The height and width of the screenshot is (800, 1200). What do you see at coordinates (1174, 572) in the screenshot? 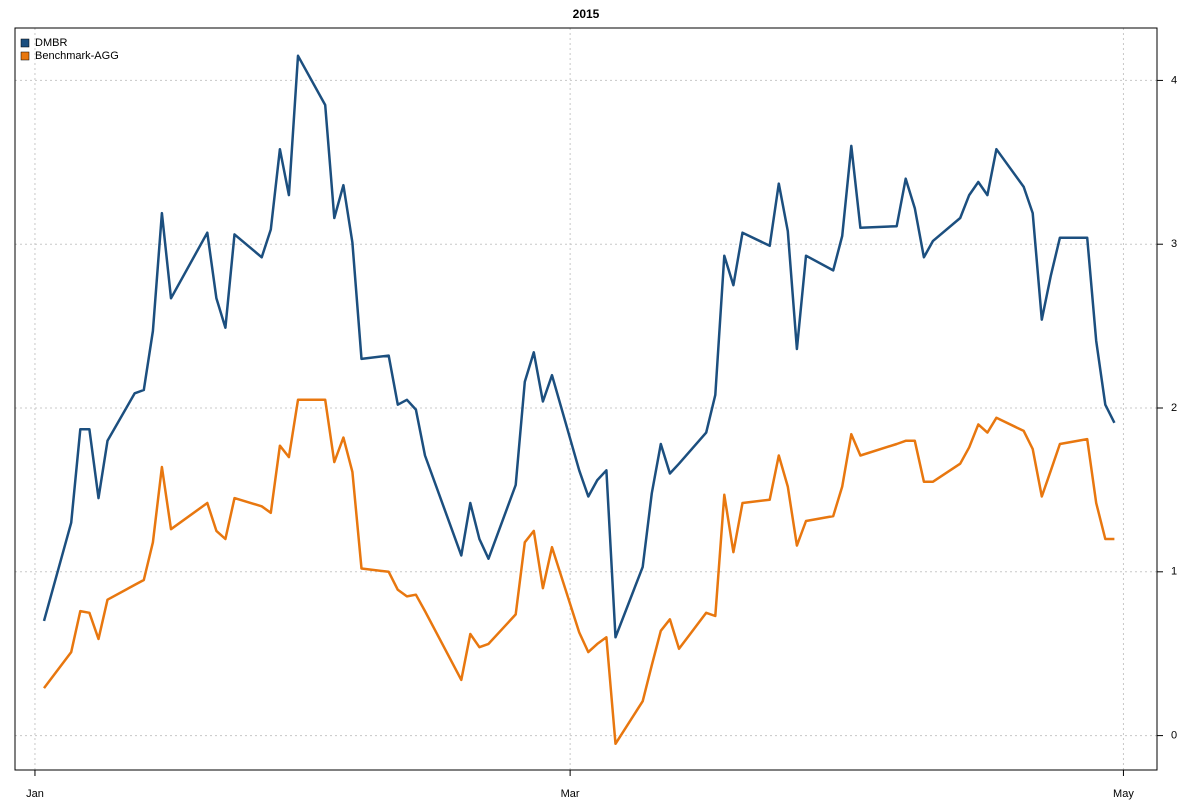
I see `y-tick-label: 1` at bounding box center [1174, 572].